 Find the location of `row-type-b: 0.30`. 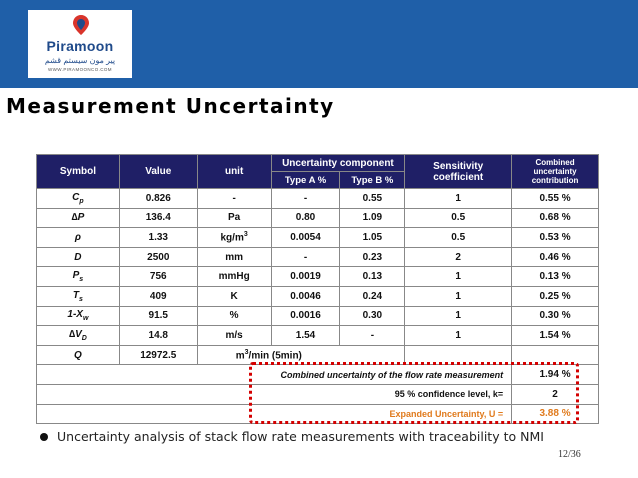

row-type-b: 0.30 is located at coordinates (372, 316).